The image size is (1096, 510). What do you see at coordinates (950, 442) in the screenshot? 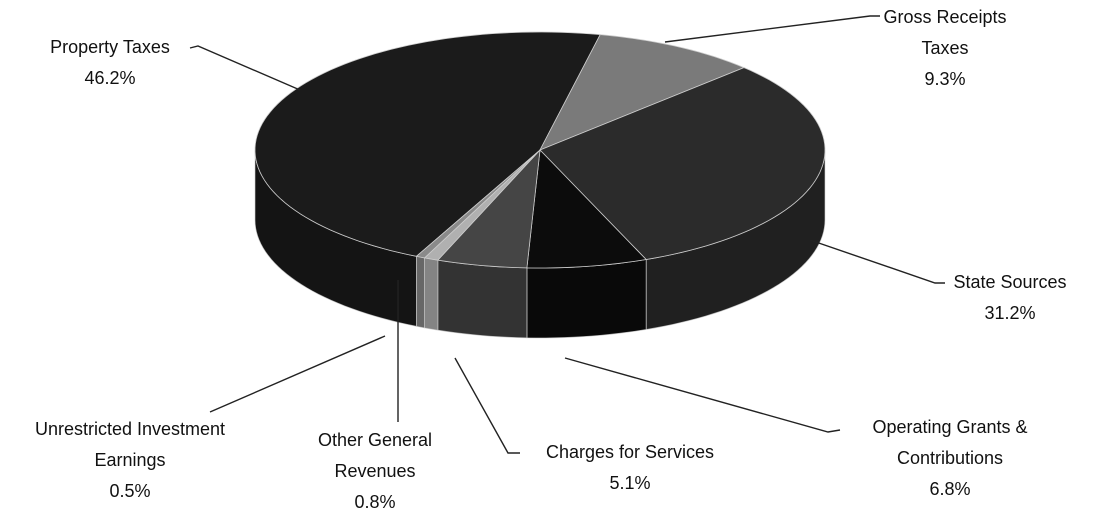
I see `category-label: Operating Grants & Contributions` at bounding box center [950, 442].